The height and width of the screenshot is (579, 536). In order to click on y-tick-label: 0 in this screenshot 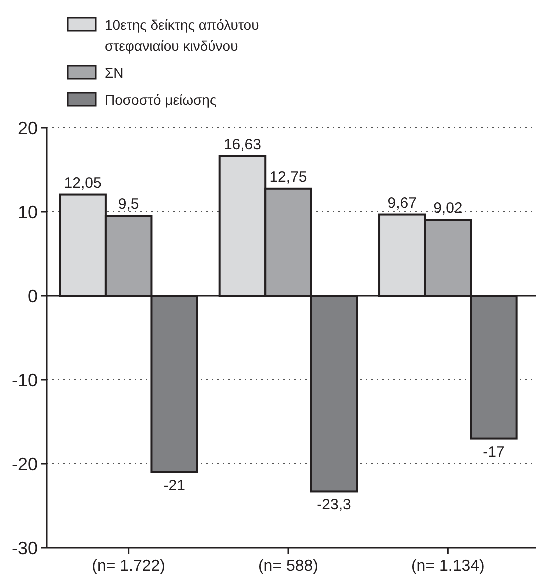, I will do `click(33, 296)`.